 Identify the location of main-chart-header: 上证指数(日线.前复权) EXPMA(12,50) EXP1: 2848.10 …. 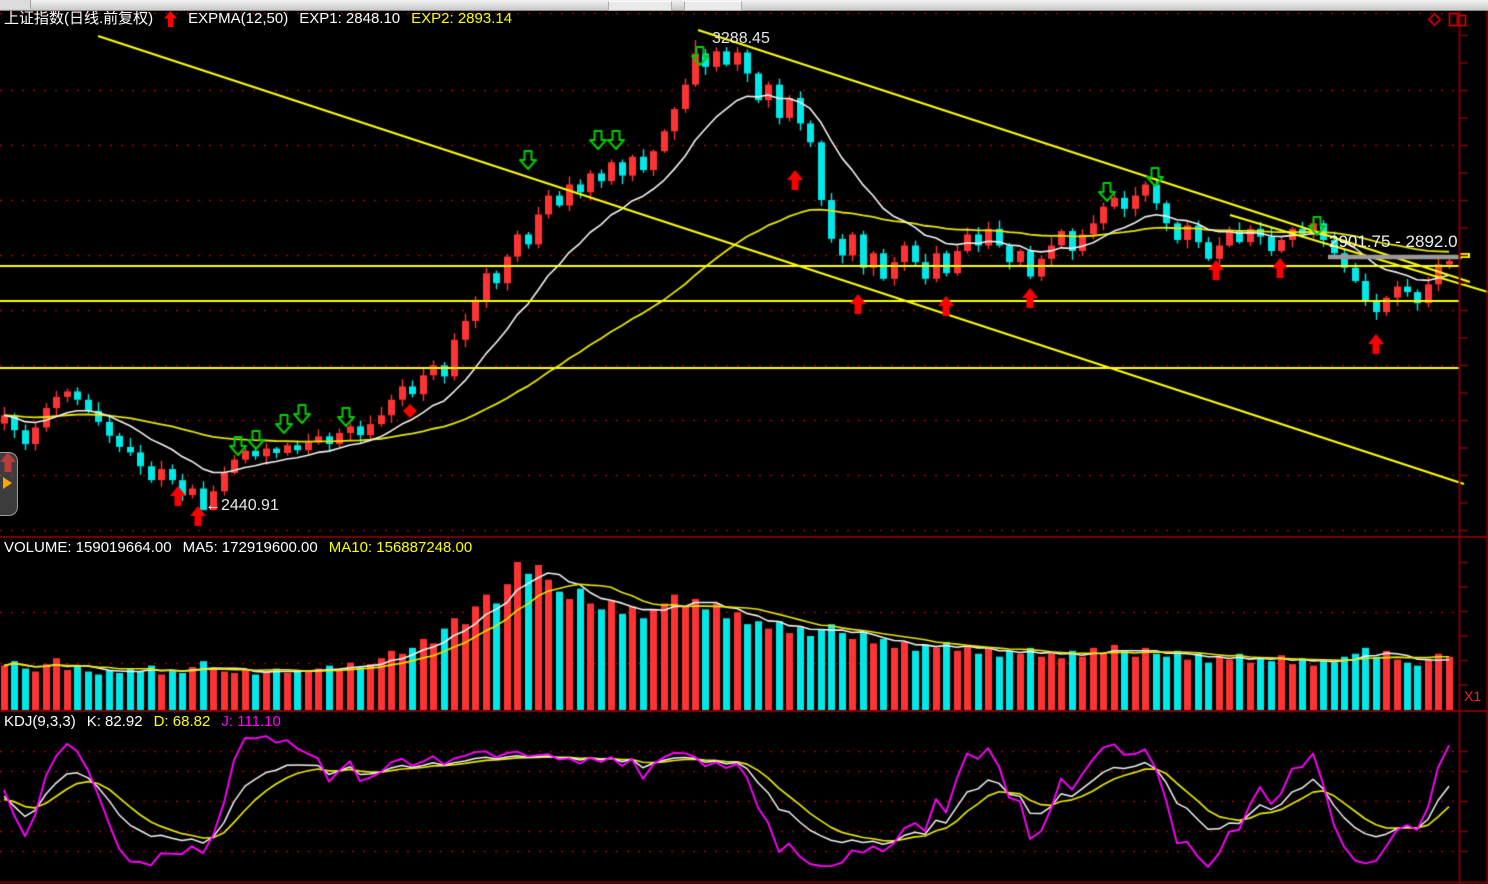
(258, 18).